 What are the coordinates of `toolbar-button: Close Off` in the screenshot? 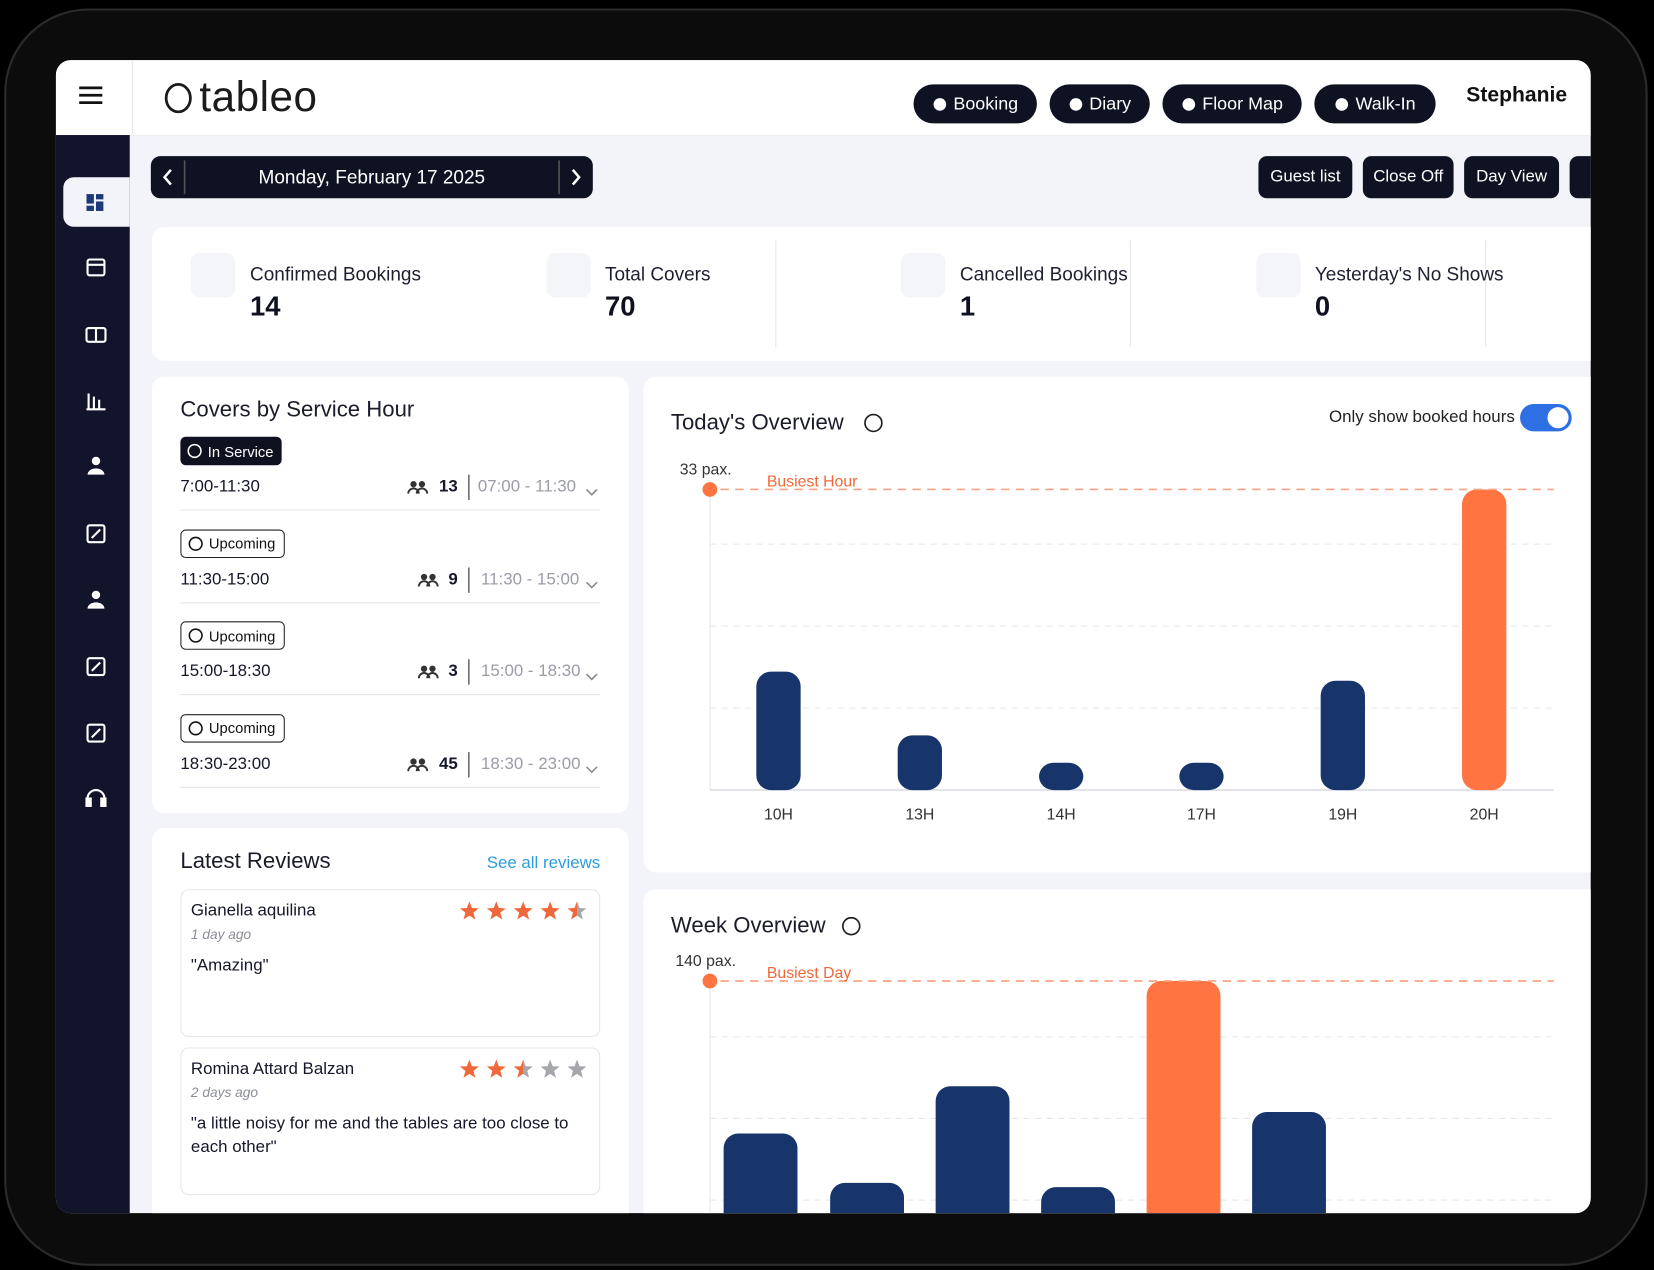 It's located at (1408, 177).